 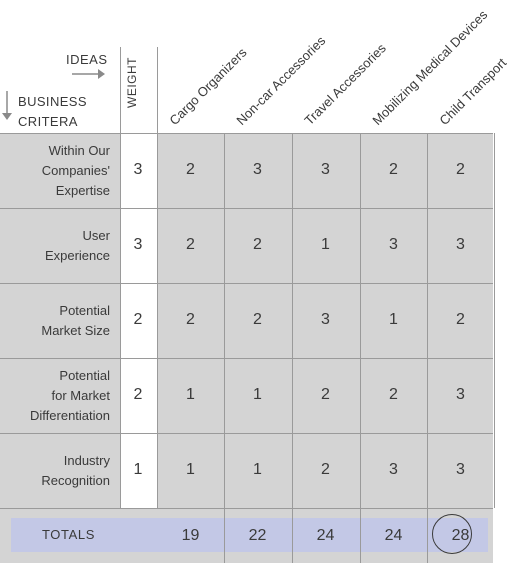 I want to click on criterion-label: Industry Recognition, so click(x=75, y=470).